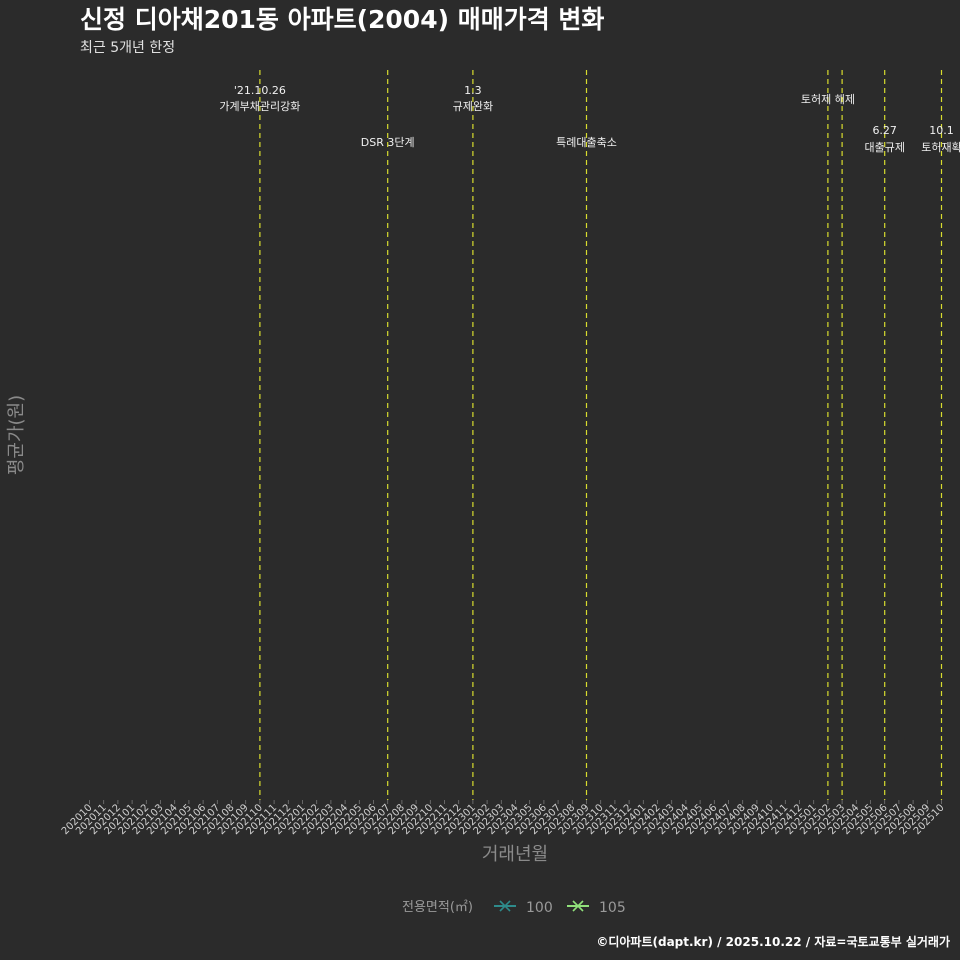 The image size is (960, 960). I want to click on event-label-4-0: 토허제 해제, so click(828, 99).